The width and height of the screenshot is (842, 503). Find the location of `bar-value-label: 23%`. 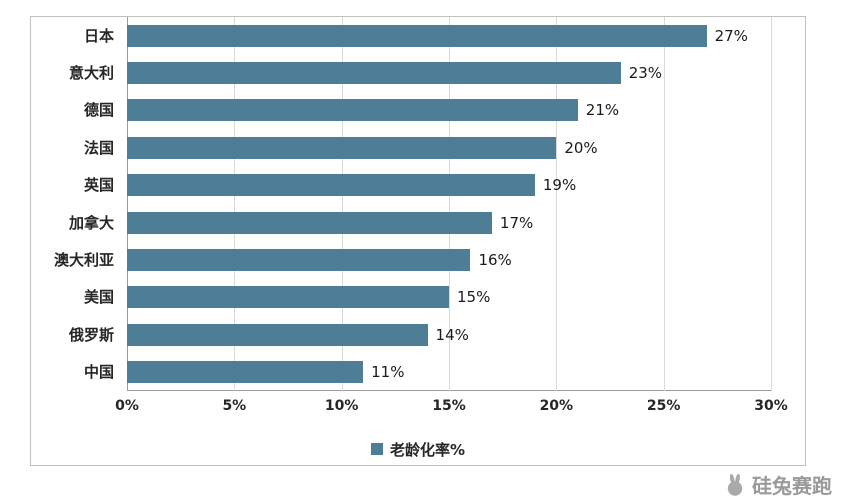

bar-value-label: 23% is located at coordinates (645, 73).